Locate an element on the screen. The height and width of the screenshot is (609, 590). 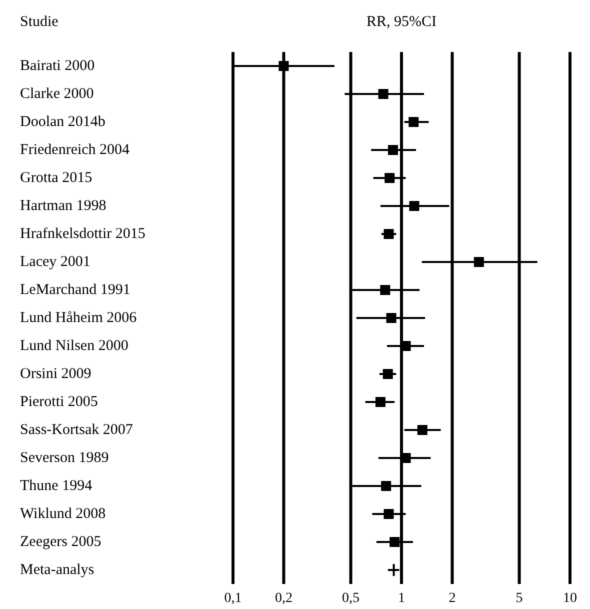
y-tick-label: Lund Håheim 2006 is located at coordinates (79, 318).